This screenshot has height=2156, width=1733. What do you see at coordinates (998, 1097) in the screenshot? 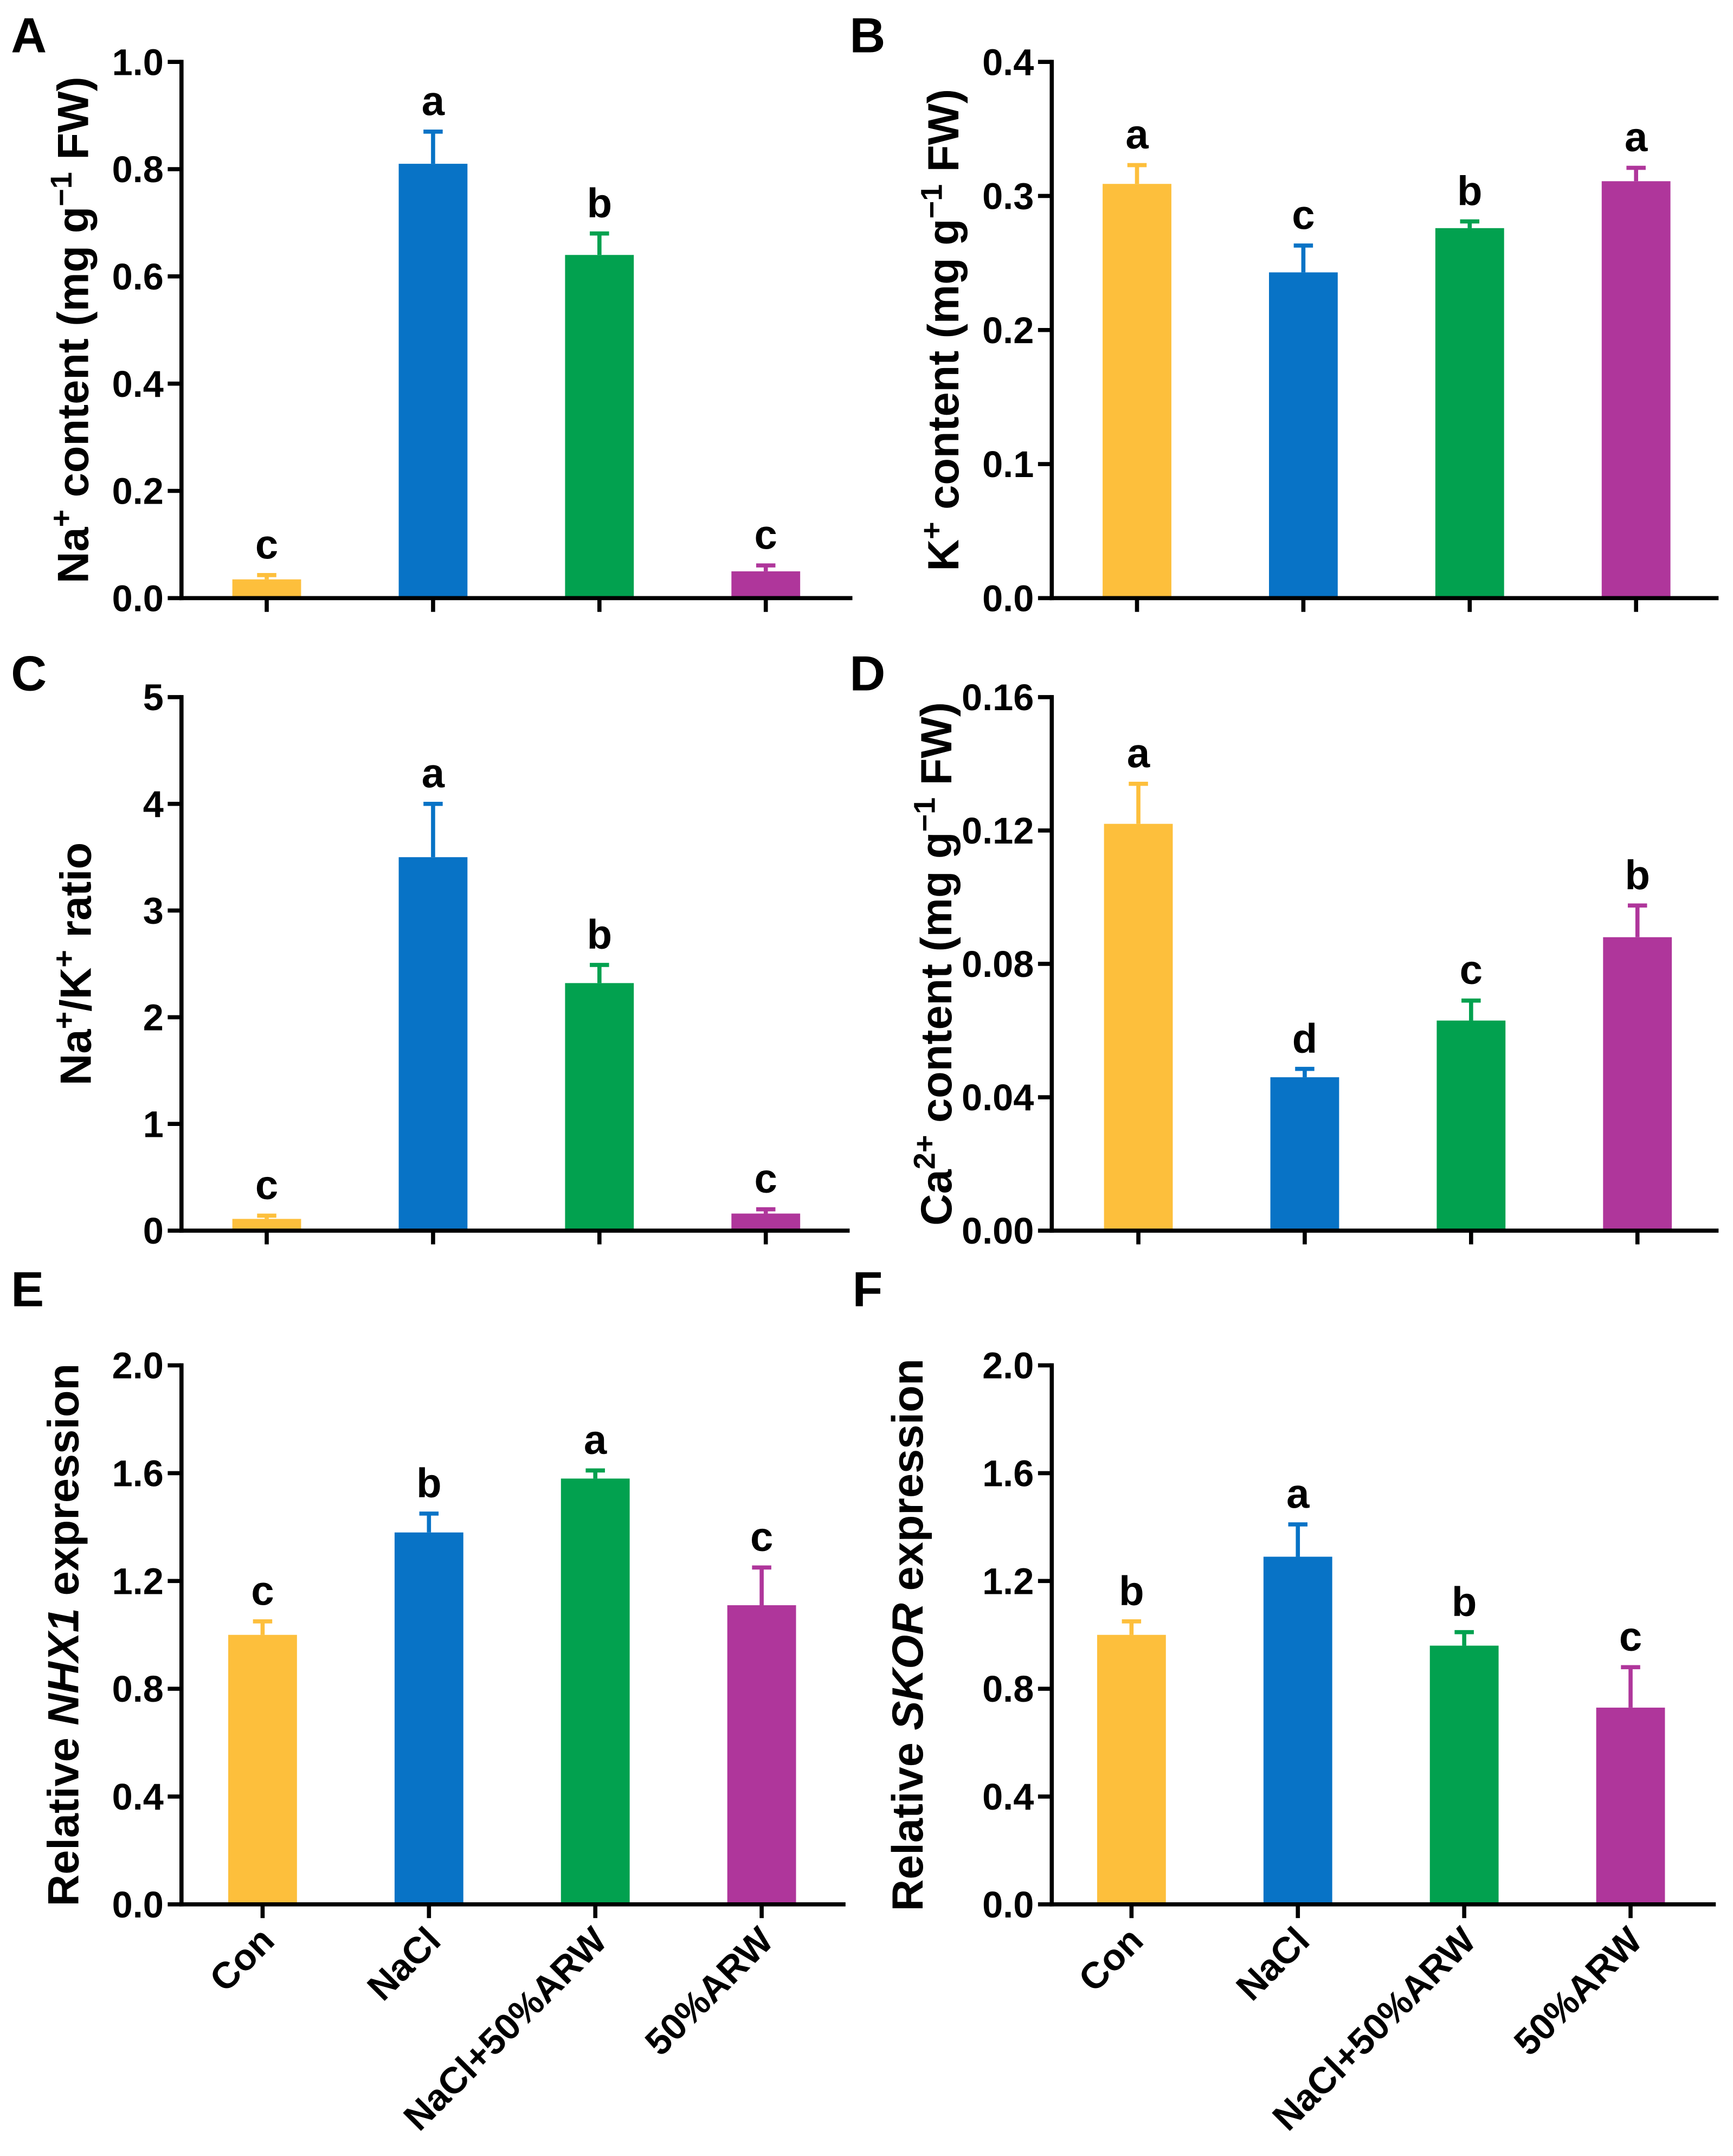
I see `y-tick-label: 0.04` at bounding box center [998, 1097].